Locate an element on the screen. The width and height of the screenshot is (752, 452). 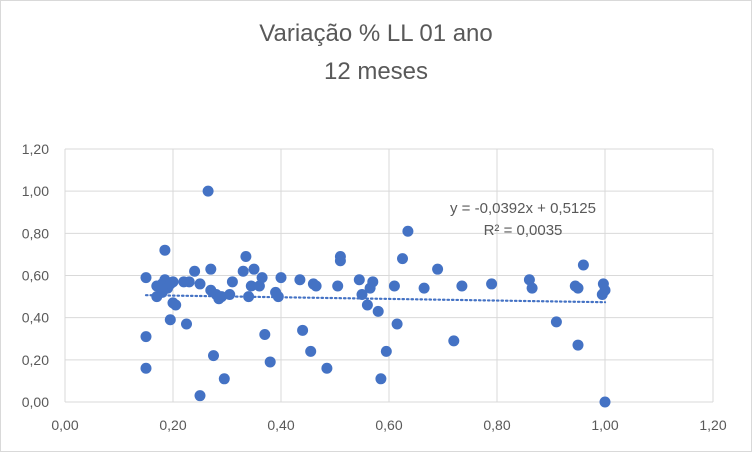
x-tick-label: 0,40 is located at coordinates (280, 425).